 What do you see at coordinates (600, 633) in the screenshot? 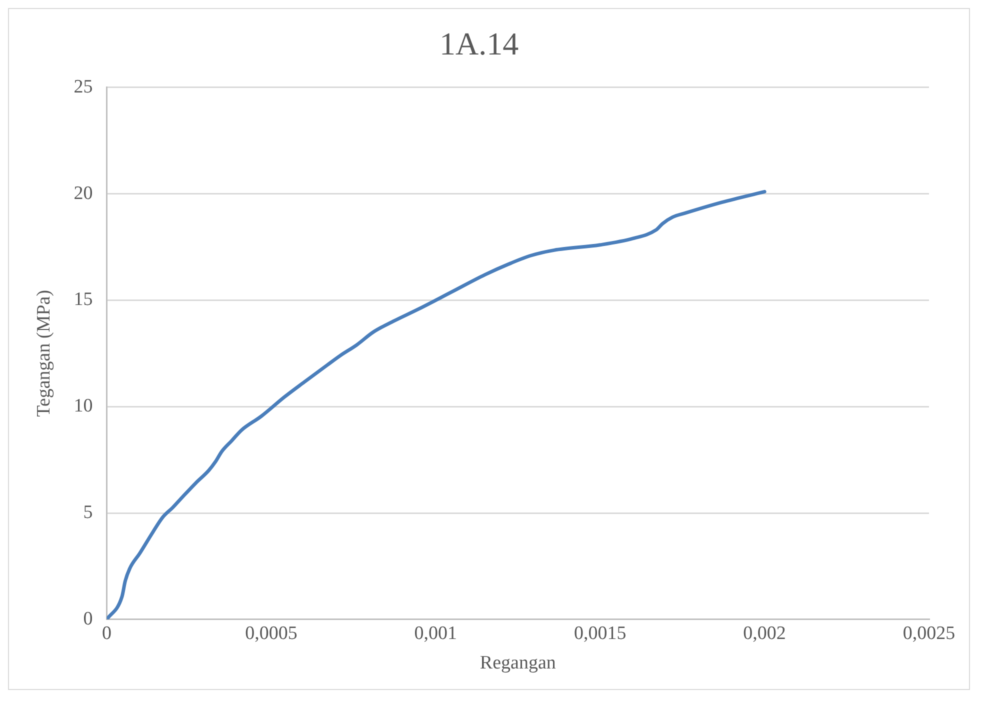
I see `x-tick-label: 0,0015` at bounding box center [600, 633].